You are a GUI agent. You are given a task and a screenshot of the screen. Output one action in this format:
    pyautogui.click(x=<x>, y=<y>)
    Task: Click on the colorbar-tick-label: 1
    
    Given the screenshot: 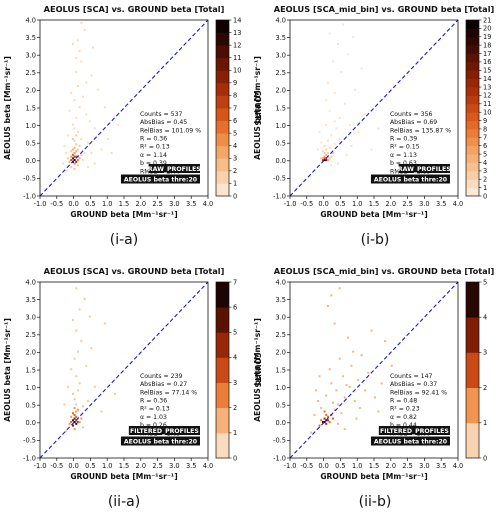 What is the action you would take?
    pyautogui.click(x=235, y=433)
    